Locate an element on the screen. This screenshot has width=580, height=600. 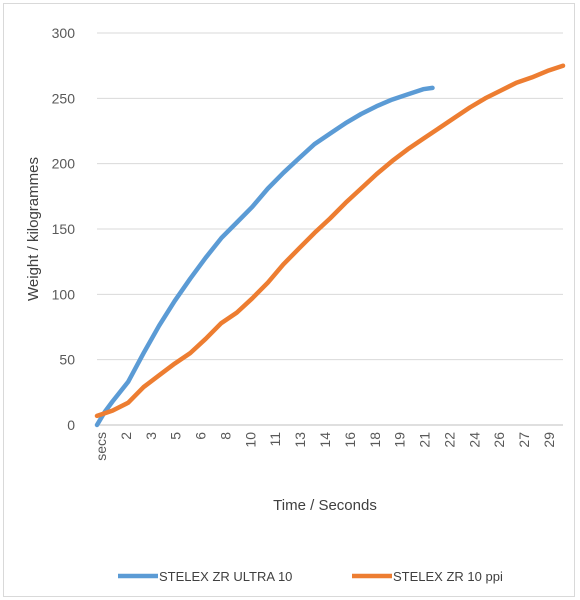
y-tick-label-150: 150 is located at coordinates (64, 229).